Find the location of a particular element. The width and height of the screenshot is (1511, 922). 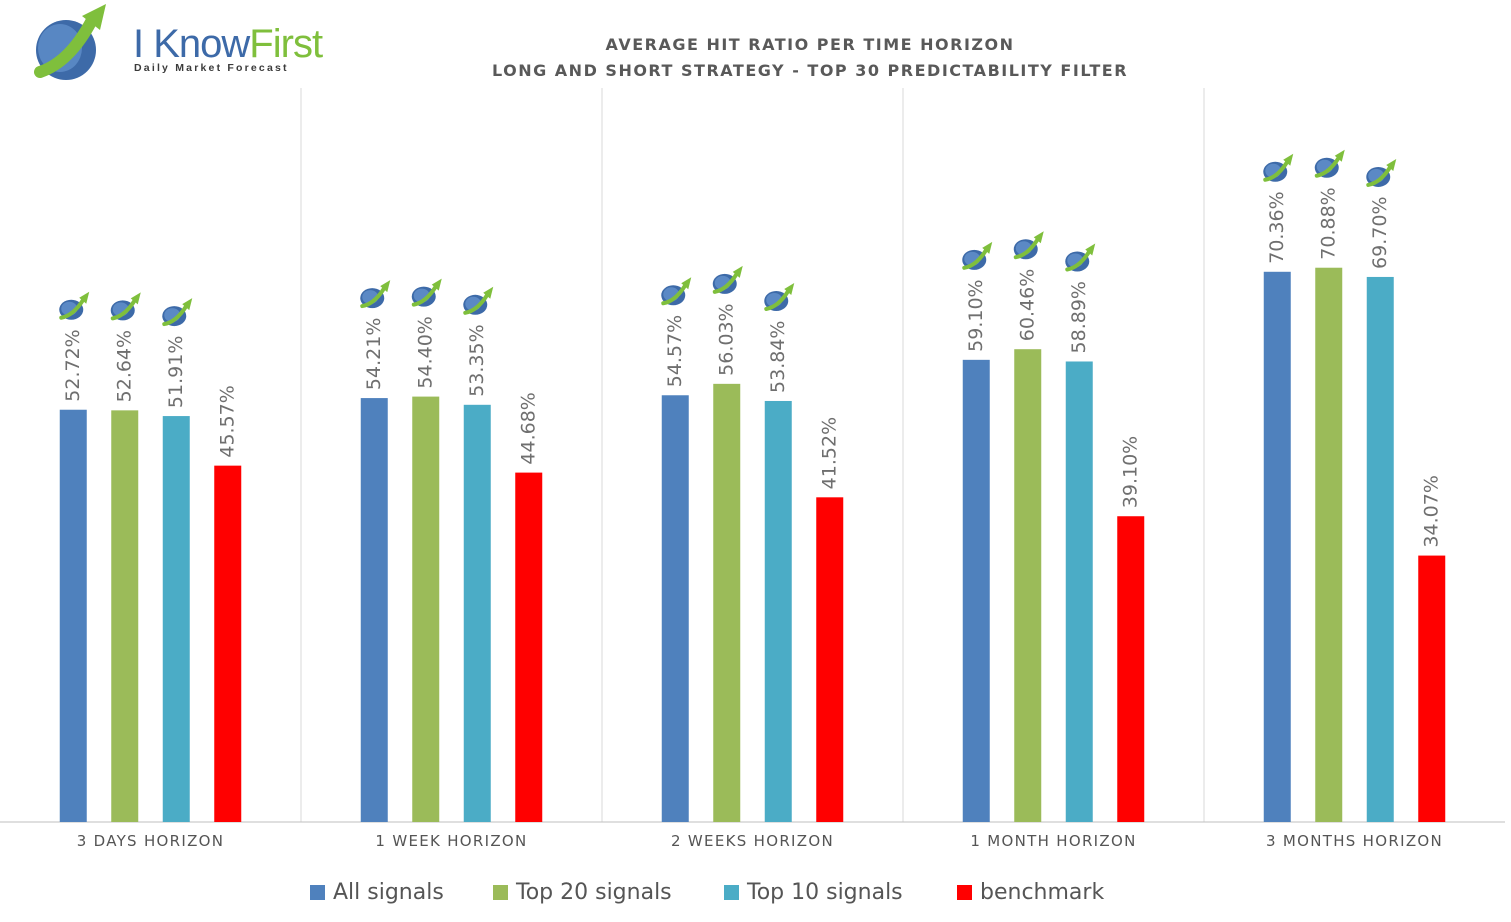

legend-item: benchmark is located at coordinates (1030, 892).